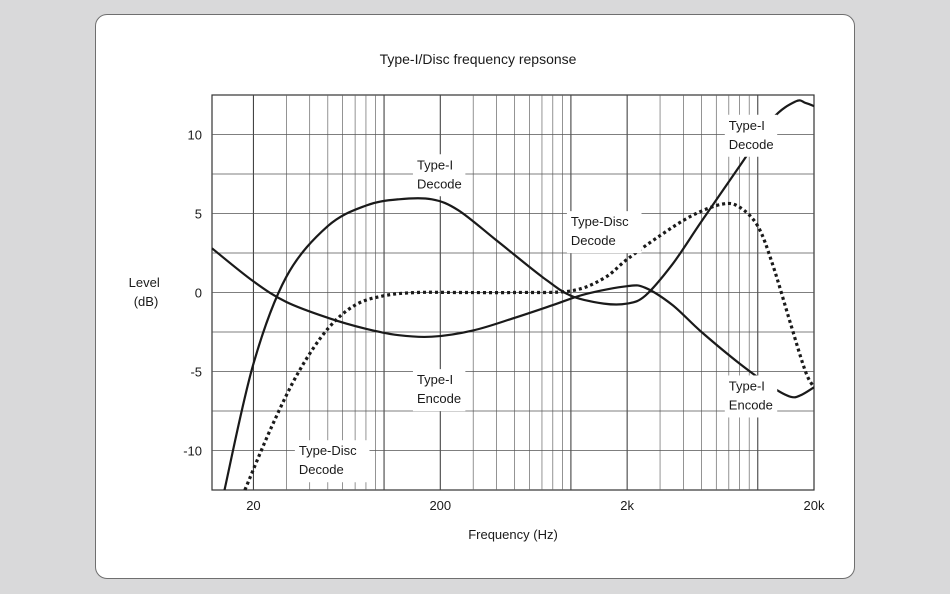  What do you see at coordinates (627, 505) in the screenshot?
I see `x-tick-label: 2k` at bounding box center [627, 505].